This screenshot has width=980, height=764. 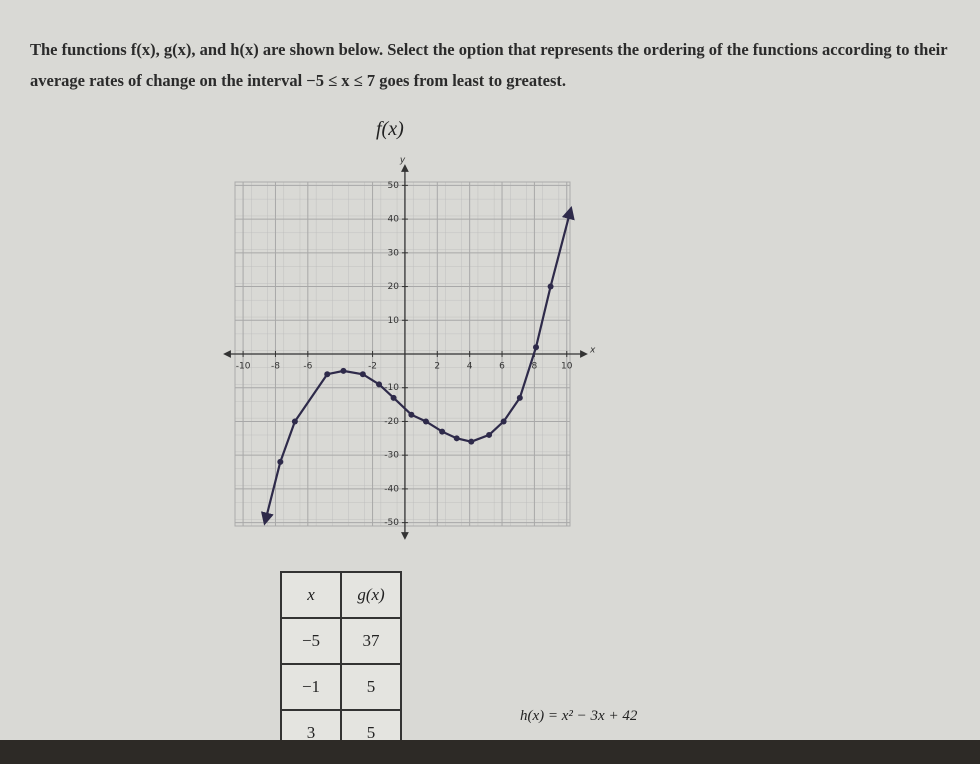 What do you see at coordinates (390, 129) in the screenshot?
I see `graph-title: f(x)` at bounding box center [390, 129].